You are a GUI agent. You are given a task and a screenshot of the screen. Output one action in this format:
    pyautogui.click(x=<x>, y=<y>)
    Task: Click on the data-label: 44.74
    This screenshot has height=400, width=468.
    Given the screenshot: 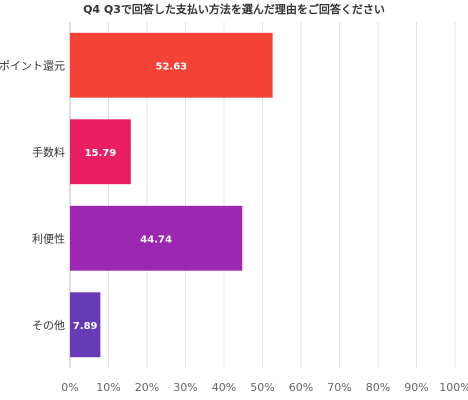 What is the action you would take?
    pyautogui.click(x=156, y=239)
    